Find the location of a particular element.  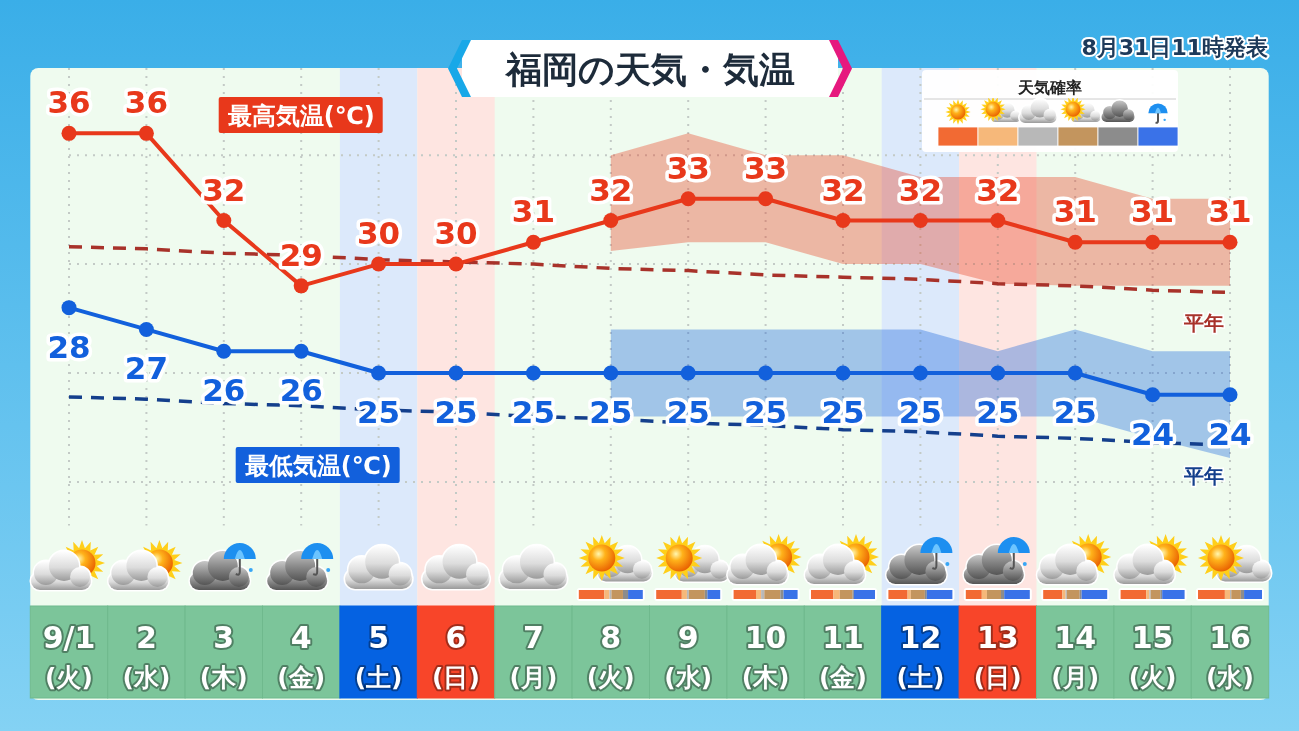

x-tick-label: 13 (日) is located at coordinates (997, 656).